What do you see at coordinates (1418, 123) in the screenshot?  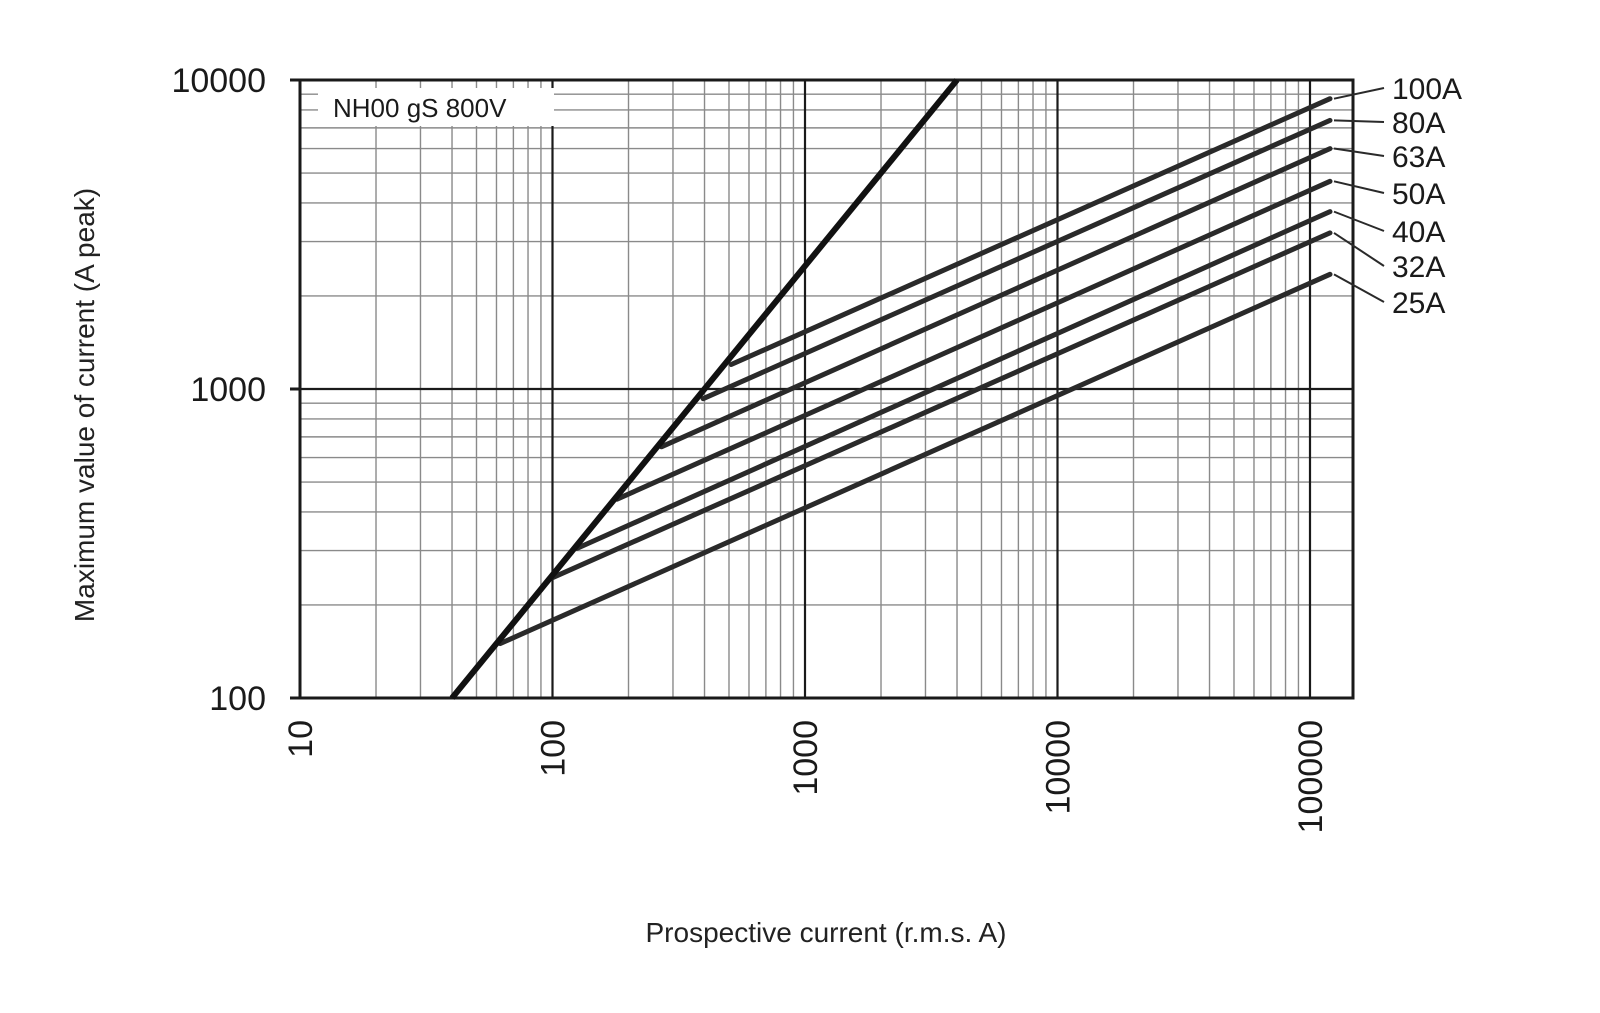 I see `series-label-80a: 80A` at bounding box center [1418, 123].